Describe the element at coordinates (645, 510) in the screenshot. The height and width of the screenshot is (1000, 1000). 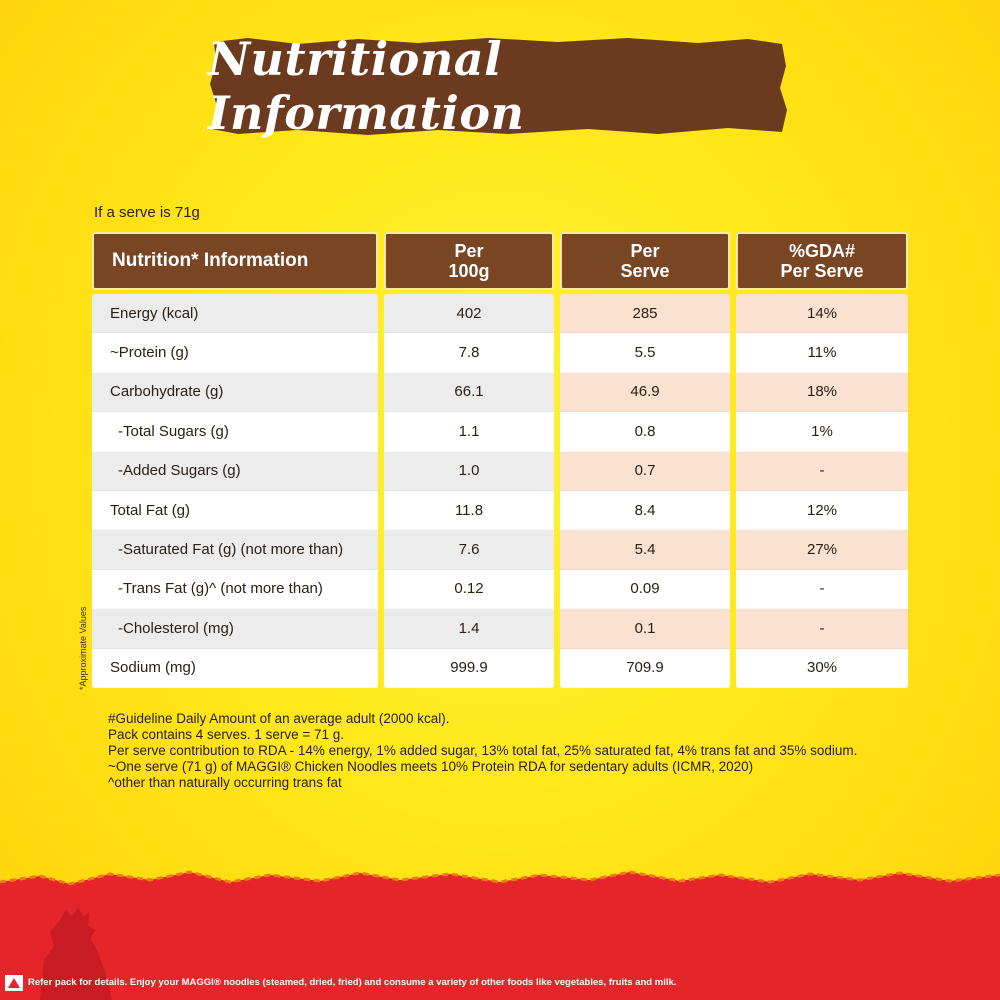
I see `table-cell: 8.4` at that location.